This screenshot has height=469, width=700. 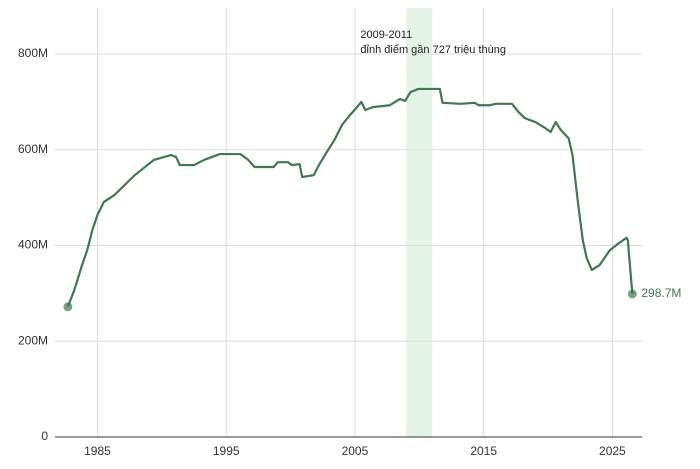 What do you see at coordinates (419, 222) in the screenshot?
I see `highlight-band` at bounding box center [419, 222].